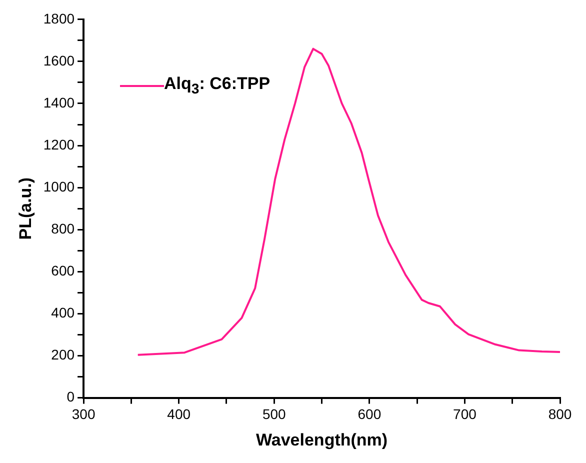 This screenshot has width=586, height=463. What do you see at coordinates (84, 414) in the screenshot?
I see `x-tick-label: 300` at bounding box center [84, 414].